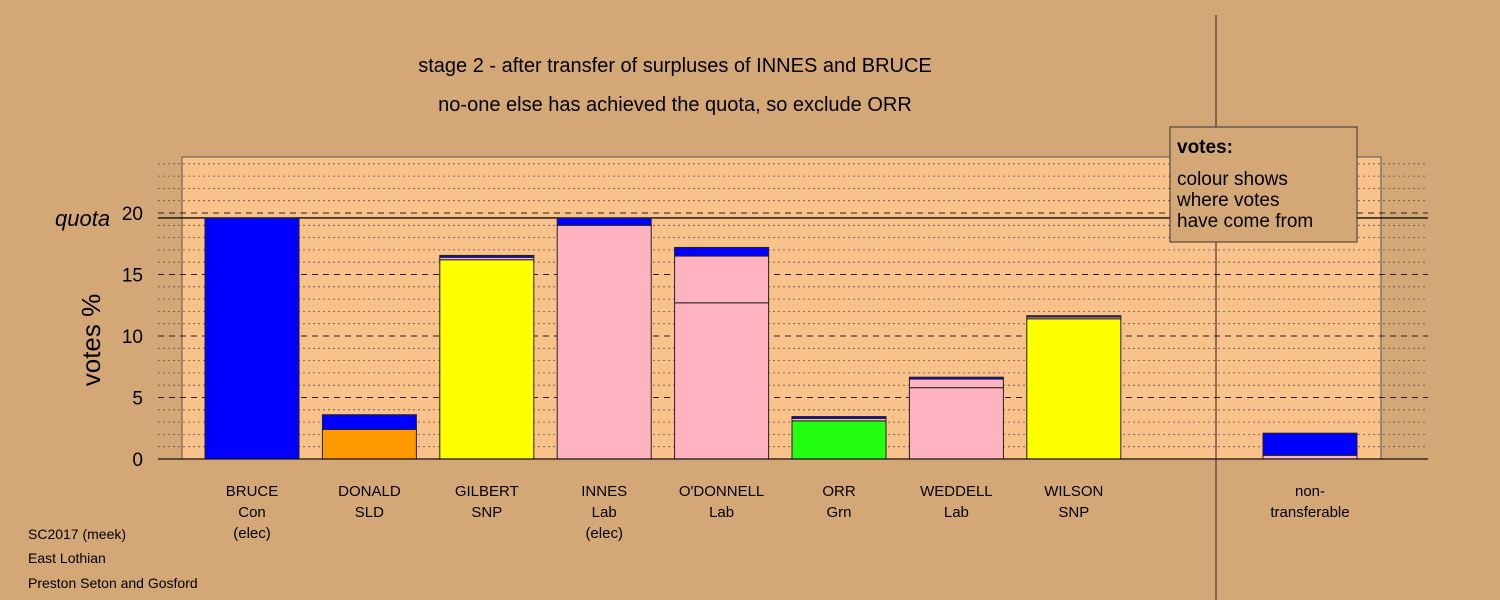 The width and height of the screenshot is (1500, 600). I want to click on candidate-name-label: BRUCE, so click(252, 491).